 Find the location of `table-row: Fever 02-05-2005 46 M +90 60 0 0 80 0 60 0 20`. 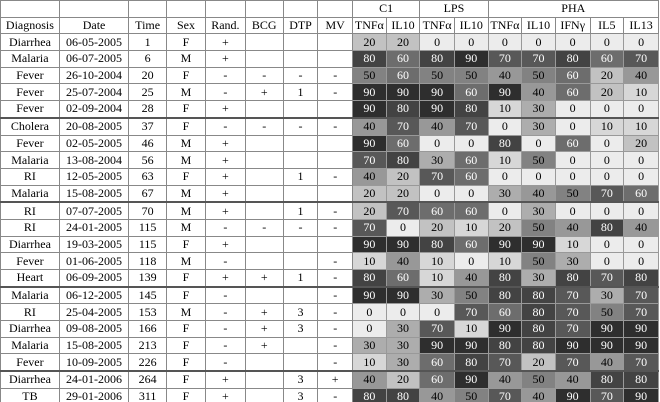

table-row: Fever 02-05-2005 46 M +90 60 0 0 80 0 60 0 20 is located at coordinates (329, 143).